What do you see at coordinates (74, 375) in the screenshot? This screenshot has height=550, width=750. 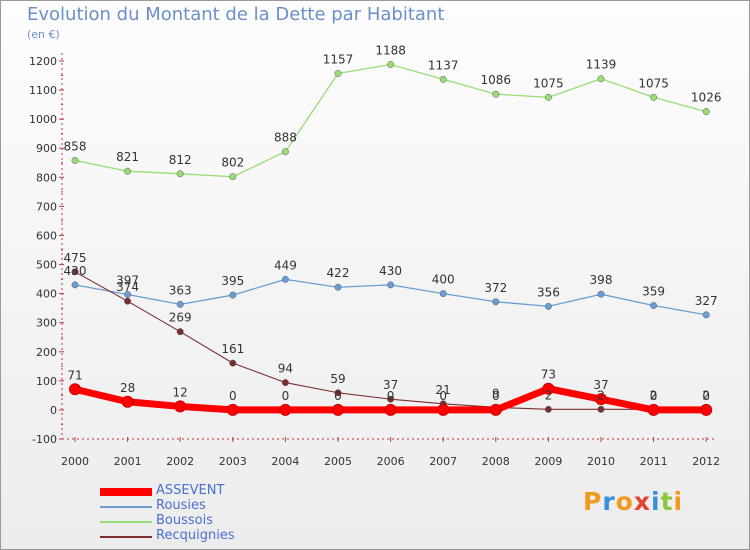 I see `data-label: 71` at bounding box center [74, 375].